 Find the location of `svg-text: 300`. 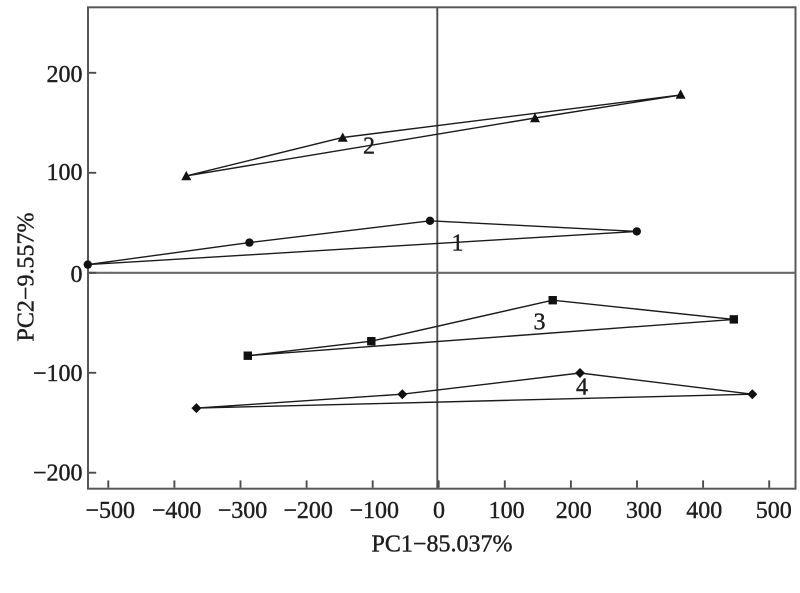

svg-text: 300 is located at coordinates (644, 511).